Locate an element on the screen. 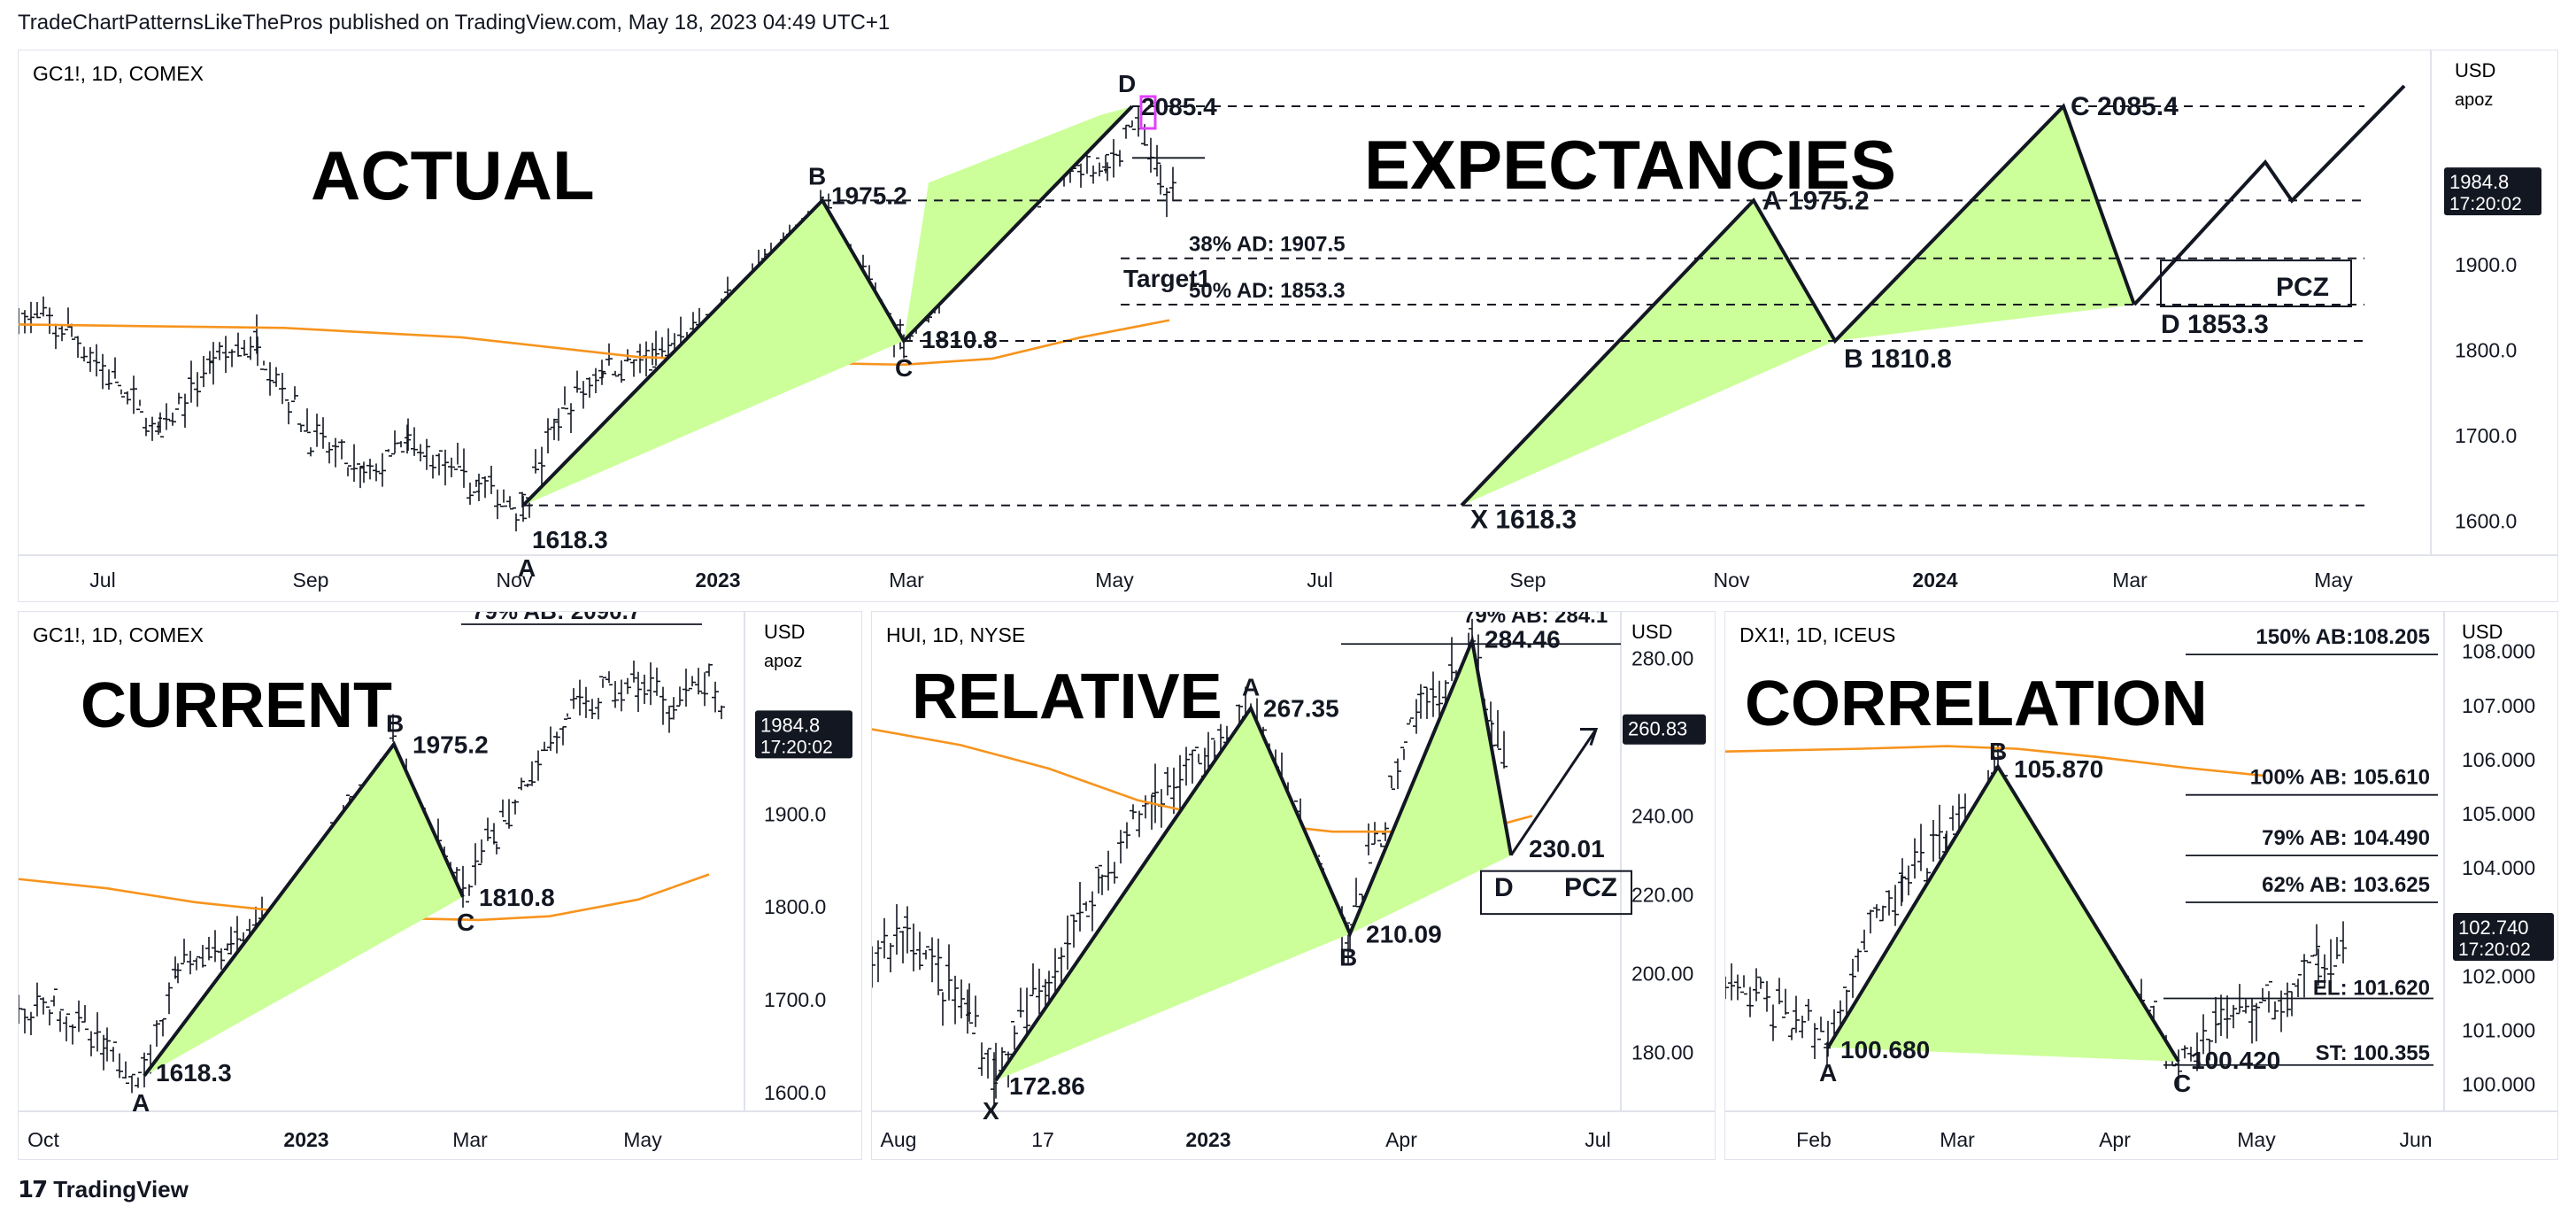  expect-fill-xab is located at coordinates (1648, 353).